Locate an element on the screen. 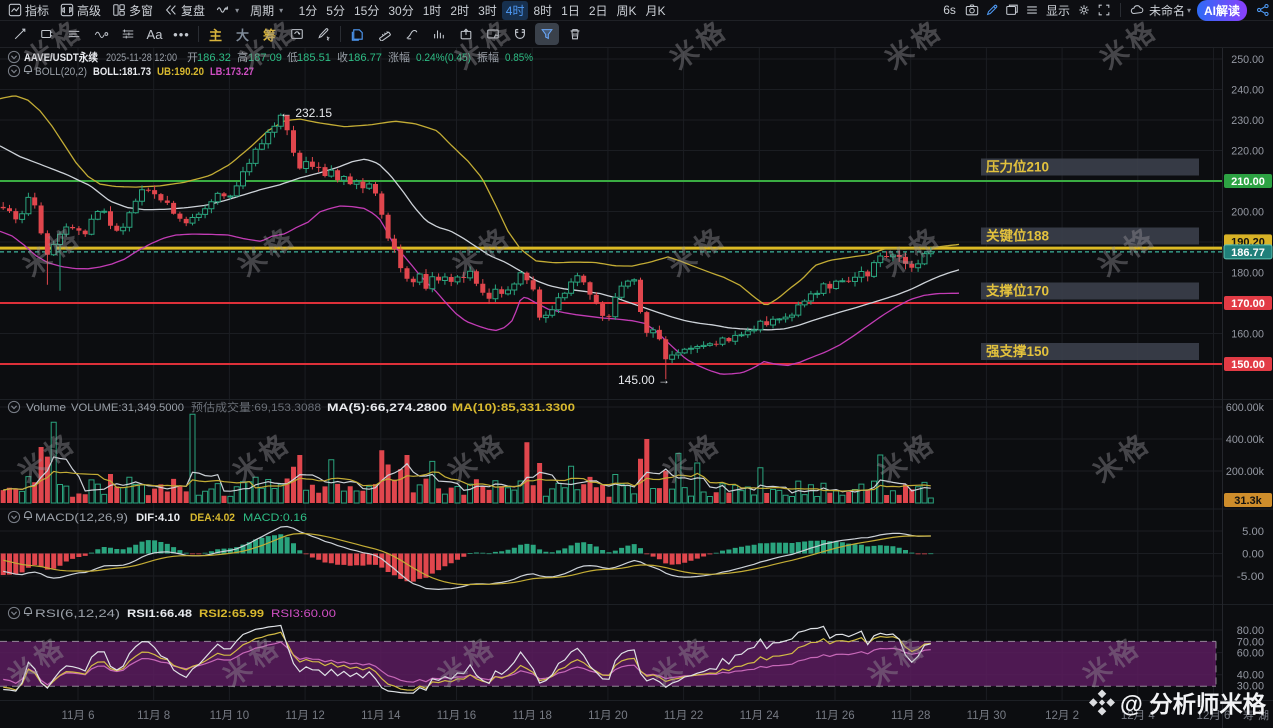 The width and height of the screenshot is (1273, 728). svg-text: VOLUME:31,349.5000 is located at coordinates (127, 408).